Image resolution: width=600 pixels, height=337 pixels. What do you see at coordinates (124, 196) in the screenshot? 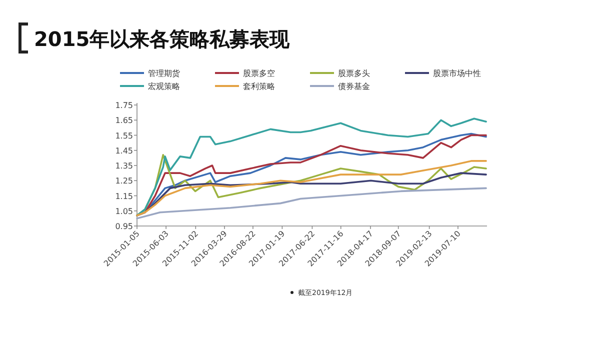
I see `y-tick-label: 1.15` at bounding box center [124, 196].